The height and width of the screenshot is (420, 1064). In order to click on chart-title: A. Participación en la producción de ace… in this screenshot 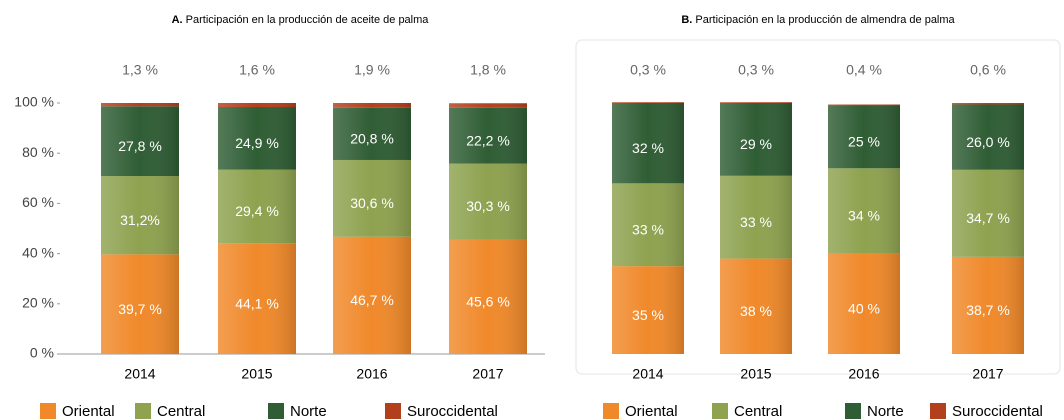, I will do `click(301, 20)`.